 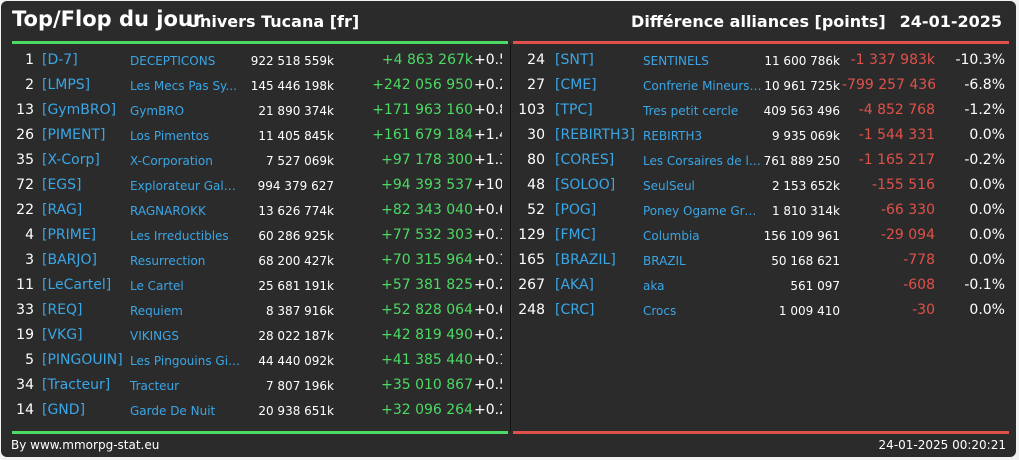 I want to click on alliance-points: 21 890 374k, so click(x=296, y=111).